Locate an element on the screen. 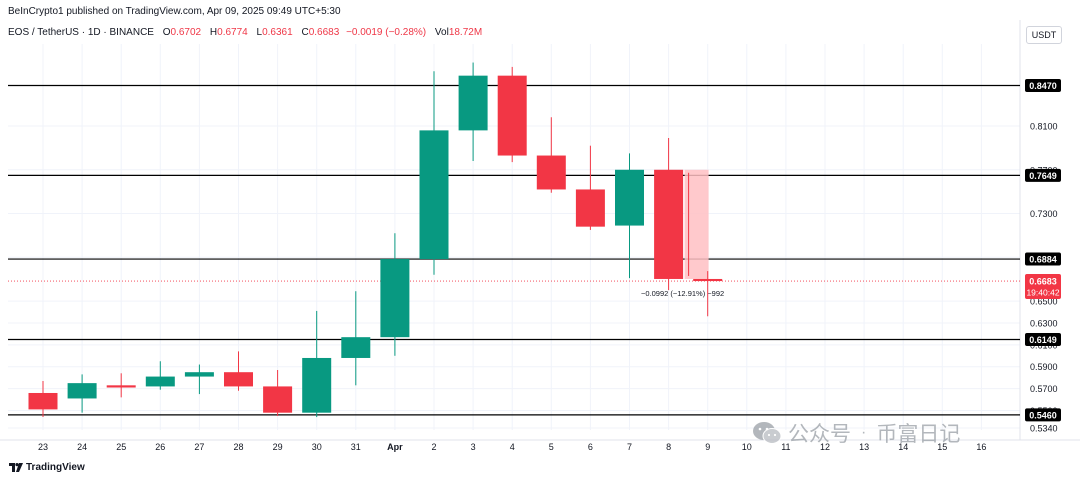  time-tick-label: 25 is located at coordinates (121, 447).